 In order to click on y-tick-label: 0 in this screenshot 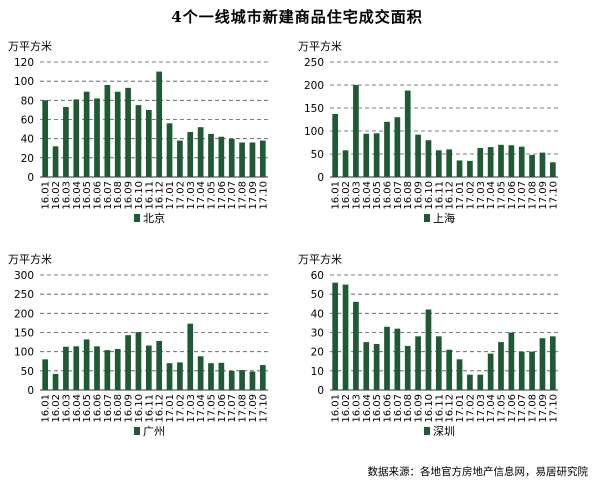, I will do `click(30, 391)`.